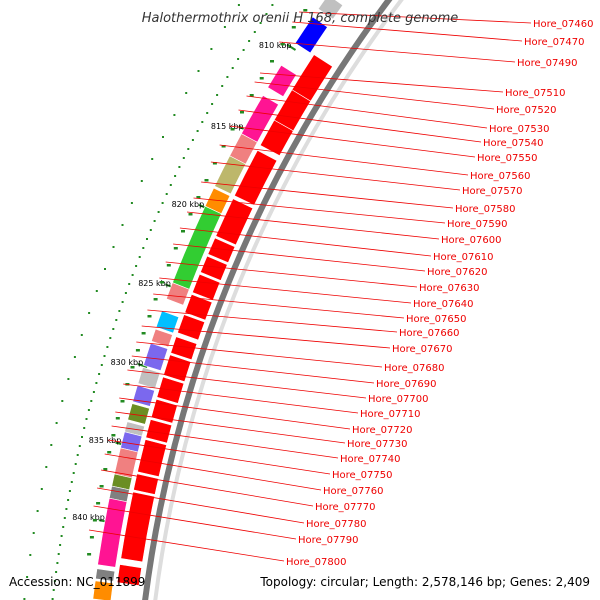 This screenshot has width=600, height=600. I want to click on gene-label: Hore_07760, so click(353, 491).